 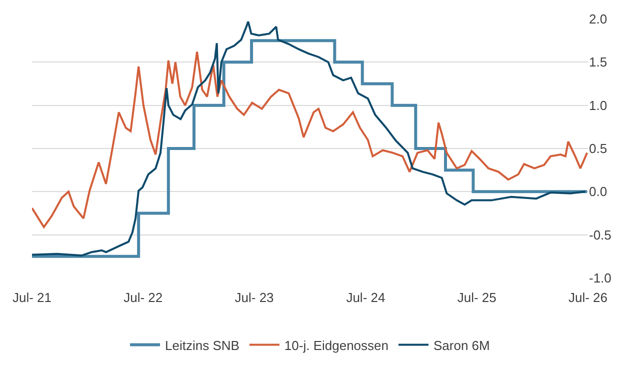 I want to click on legend-label: 10-j. Eidgenossen, so click(x=336, y=345).